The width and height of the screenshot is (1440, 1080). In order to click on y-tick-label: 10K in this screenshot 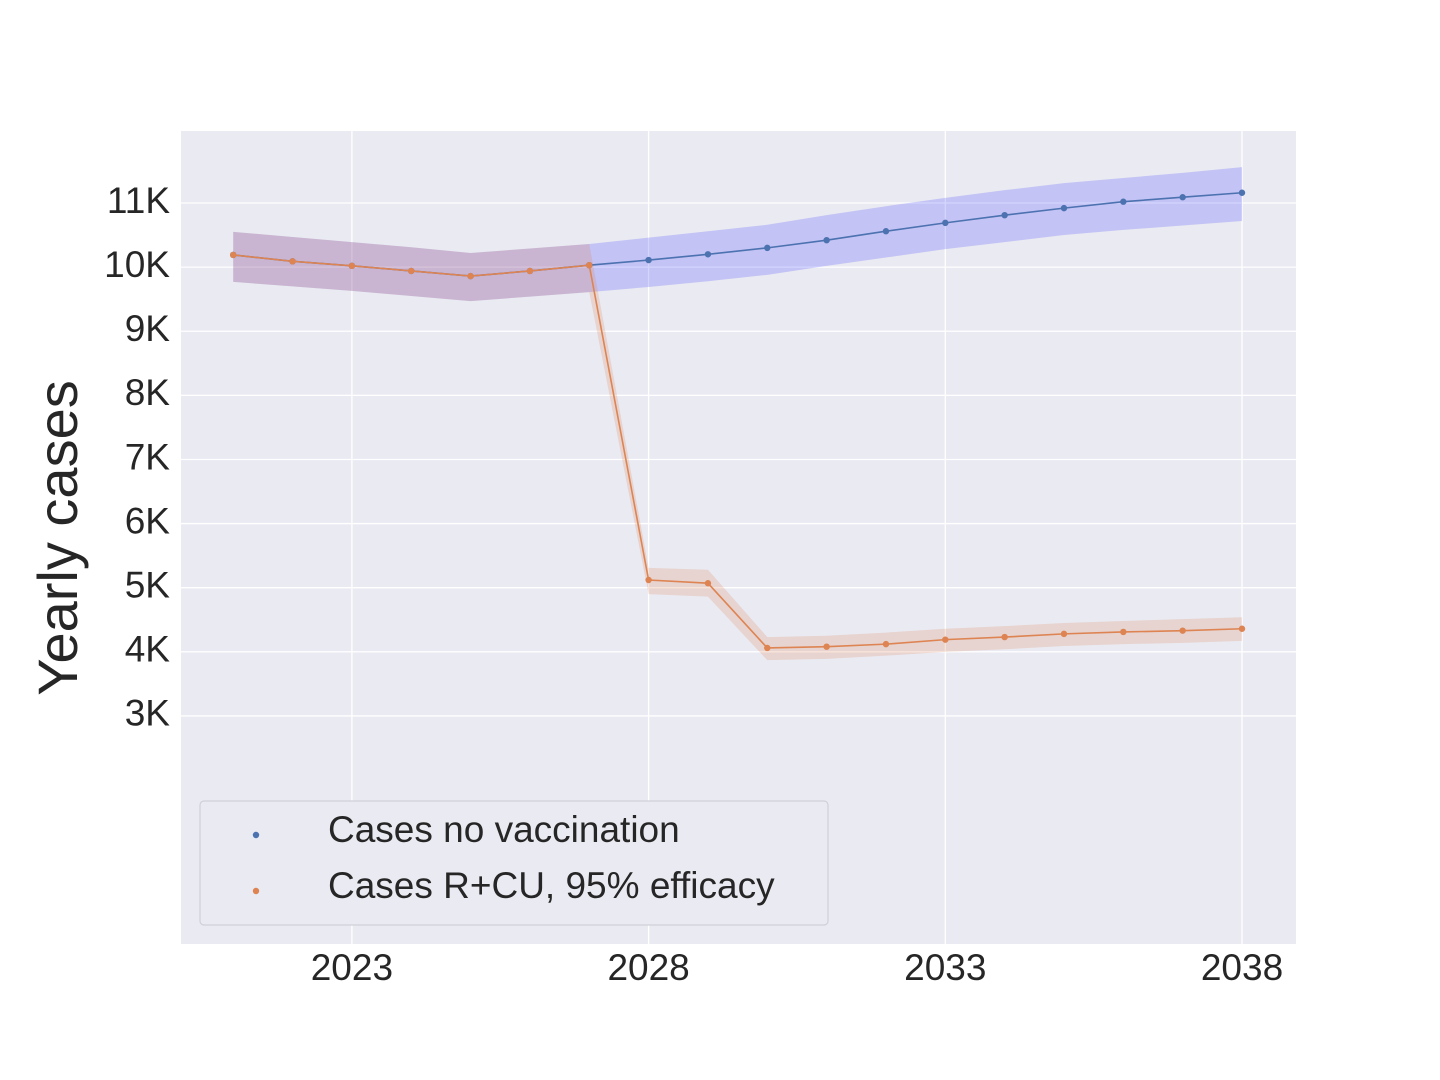, I will do `click(137, 264)`.